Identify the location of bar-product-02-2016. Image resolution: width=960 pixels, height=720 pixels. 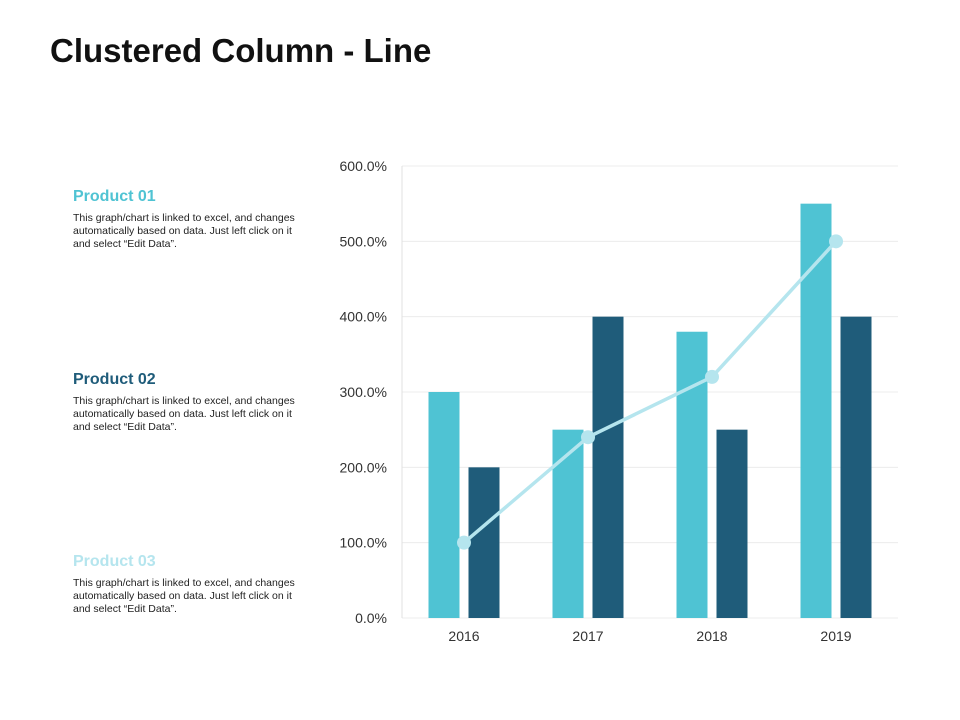
(484, 542).